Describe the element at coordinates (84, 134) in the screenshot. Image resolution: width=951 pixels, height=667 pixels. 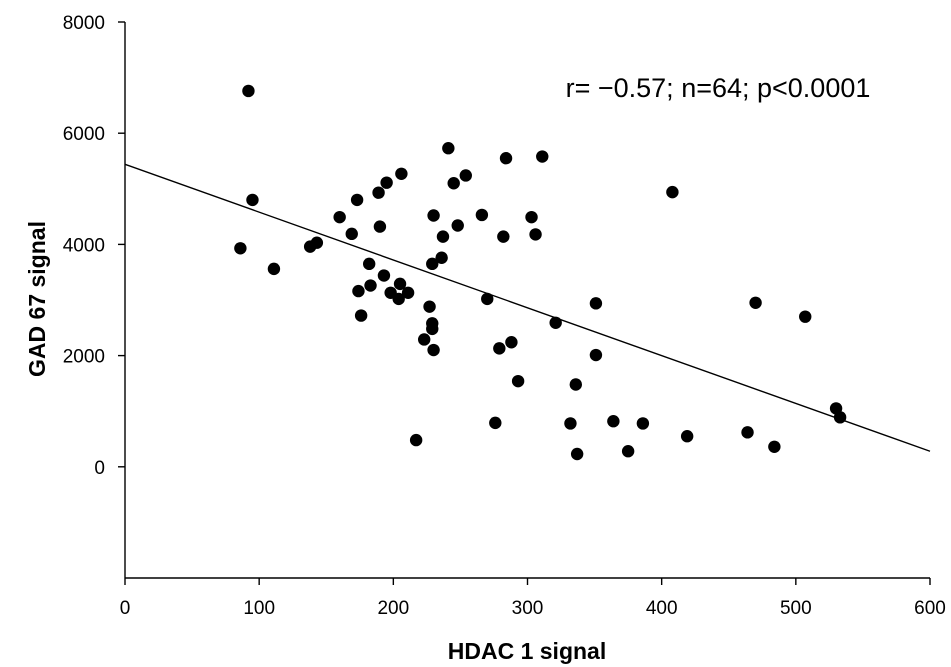
I see `y-tick-label: 6000` at that location.